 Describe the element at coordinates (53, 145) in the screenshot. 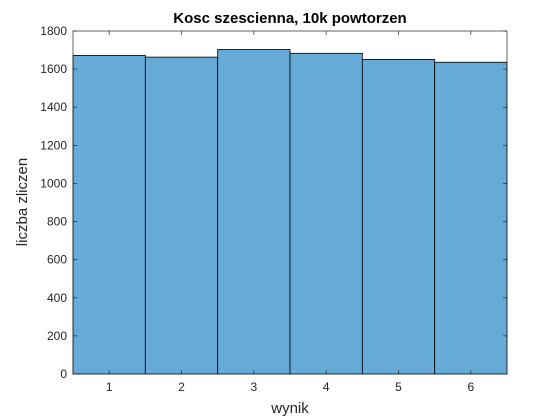

I see `y-tick-label: 1200` at that location.